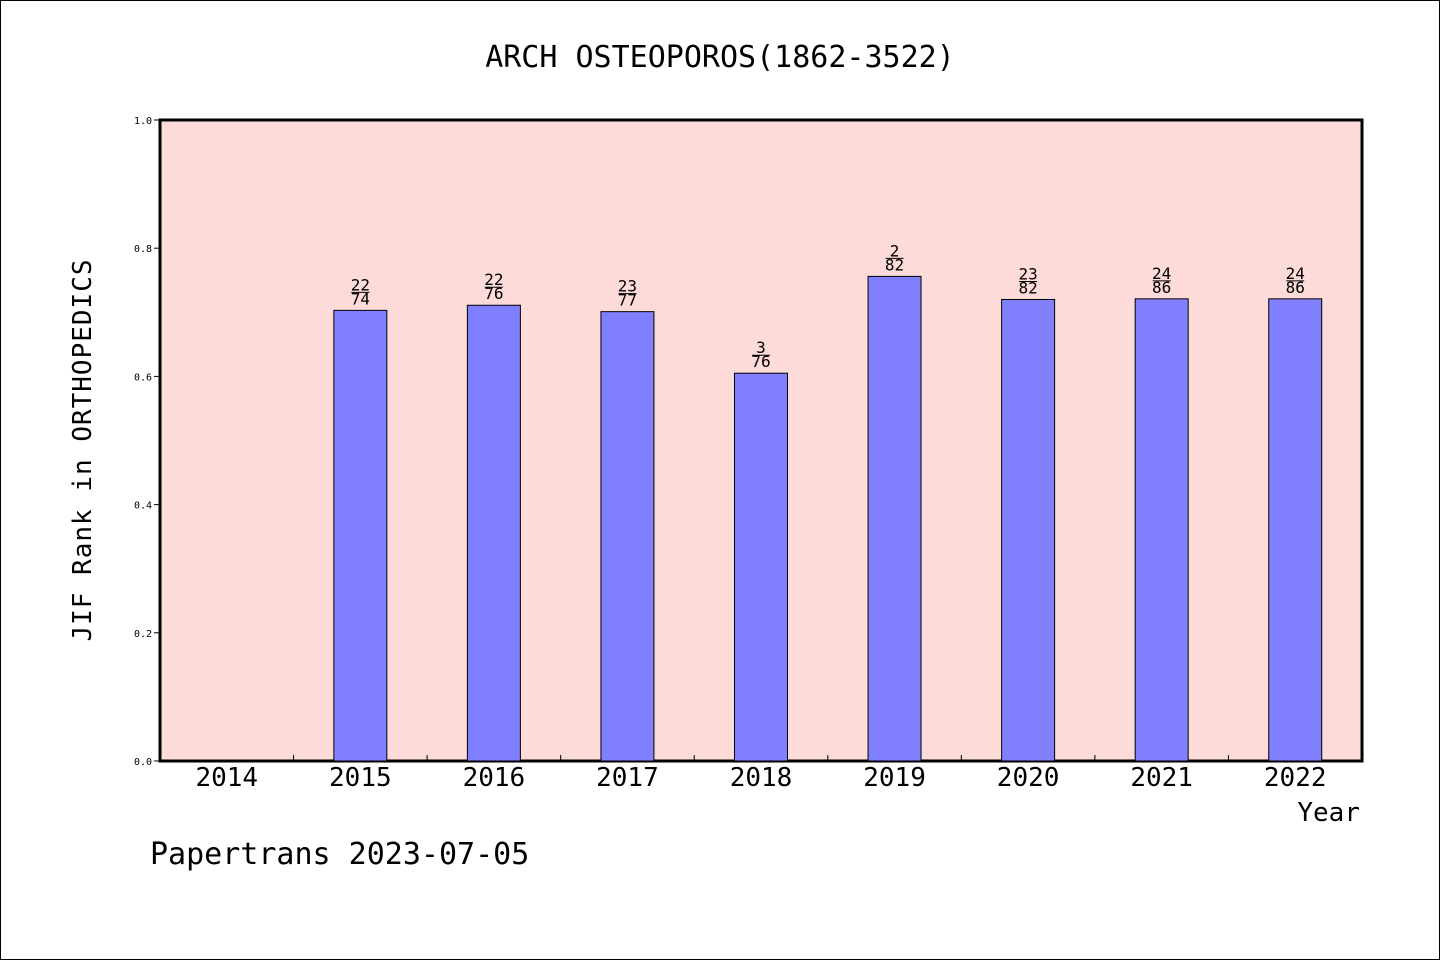  I want to click on x-tick-label: 2018, so click(761, 778).